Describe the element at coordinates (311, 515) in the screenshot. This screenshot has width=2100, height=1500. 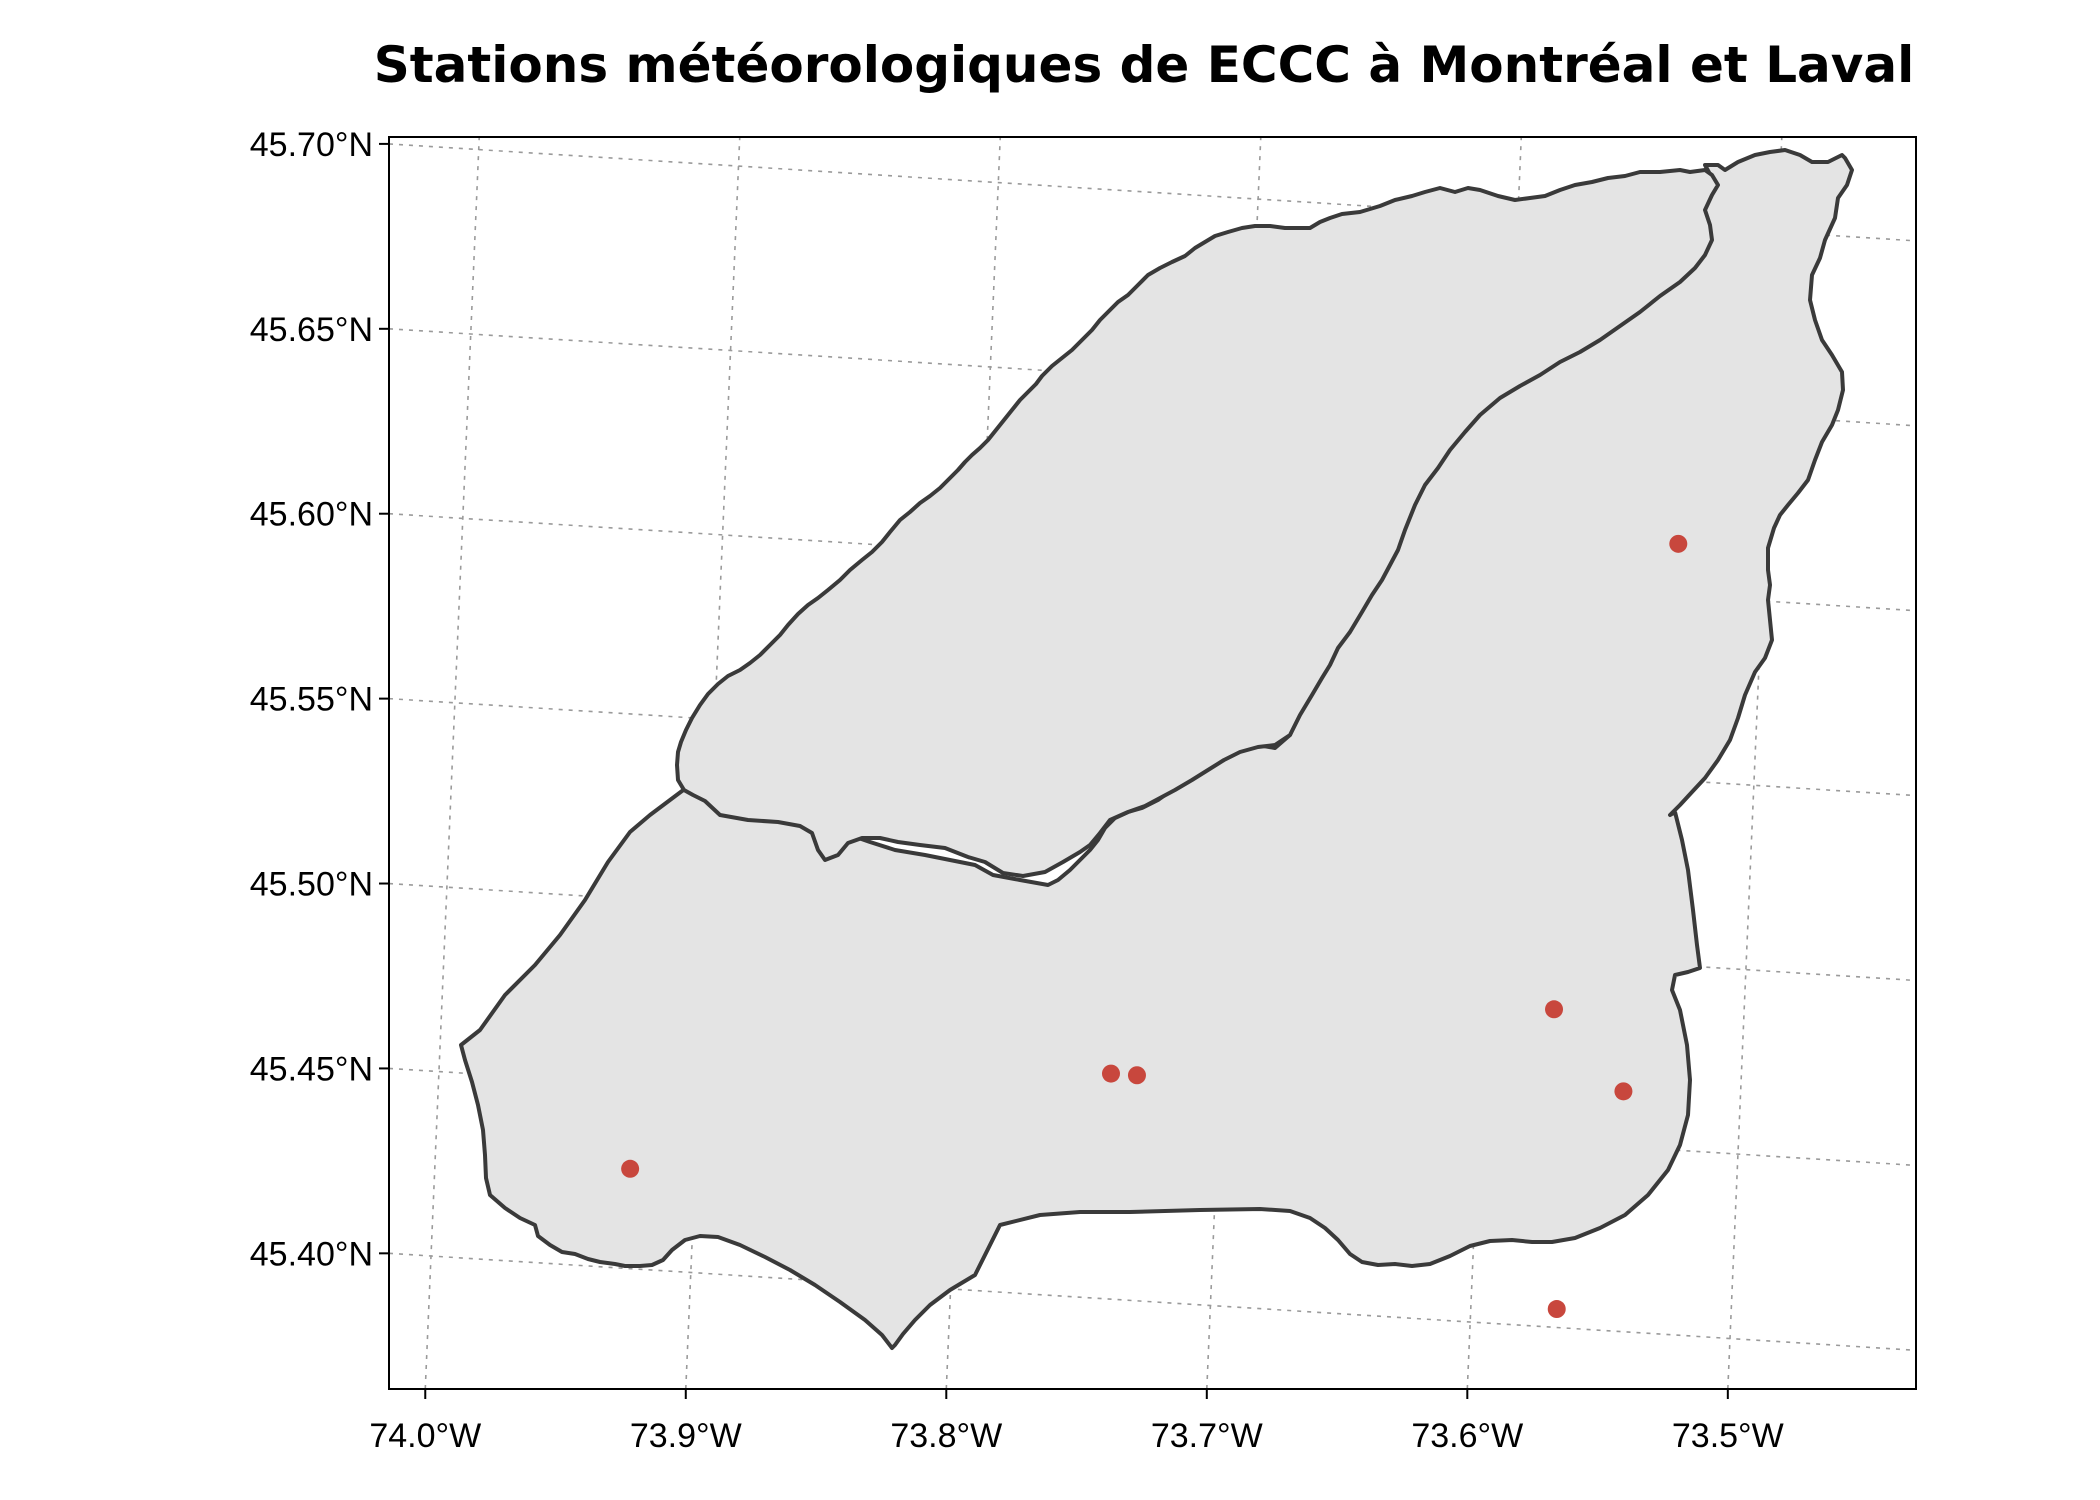
I see `y-tick-label: 45.60°N` at that location.